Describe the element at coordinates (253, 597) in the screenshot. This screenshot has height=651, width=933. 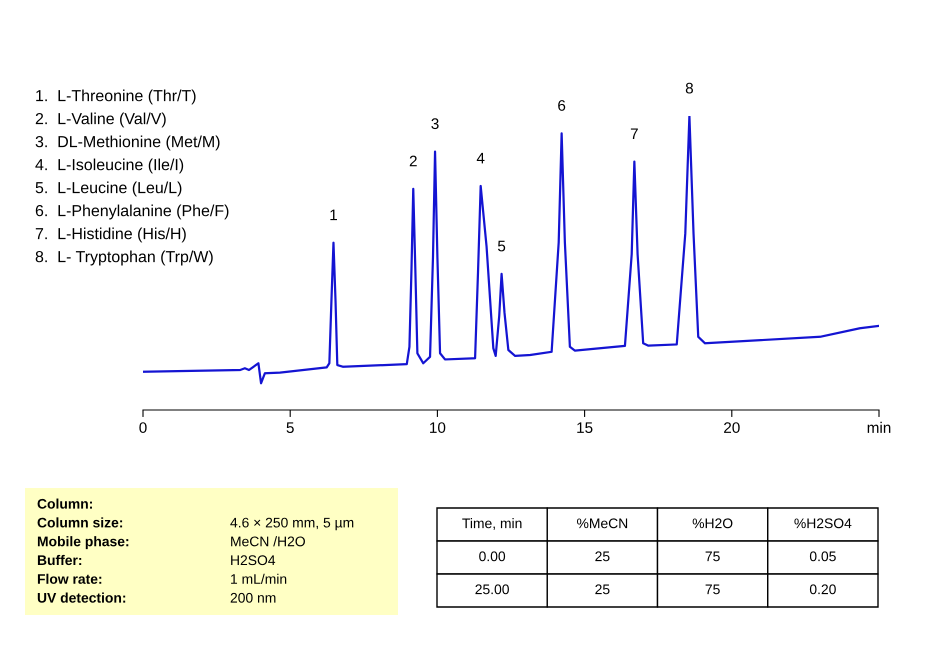
I see `text: 200 nm` at that location.